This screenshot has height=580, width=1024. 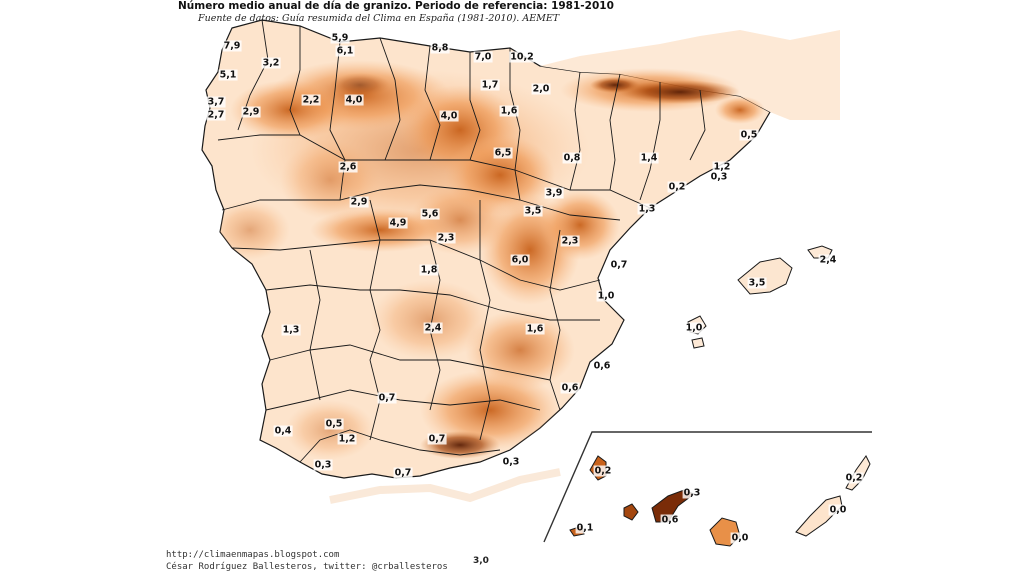 What do you see at coordinates (283, 431) in the screenshot?
I see `map-value-label: 0,4` at bounding box center [283, 431].